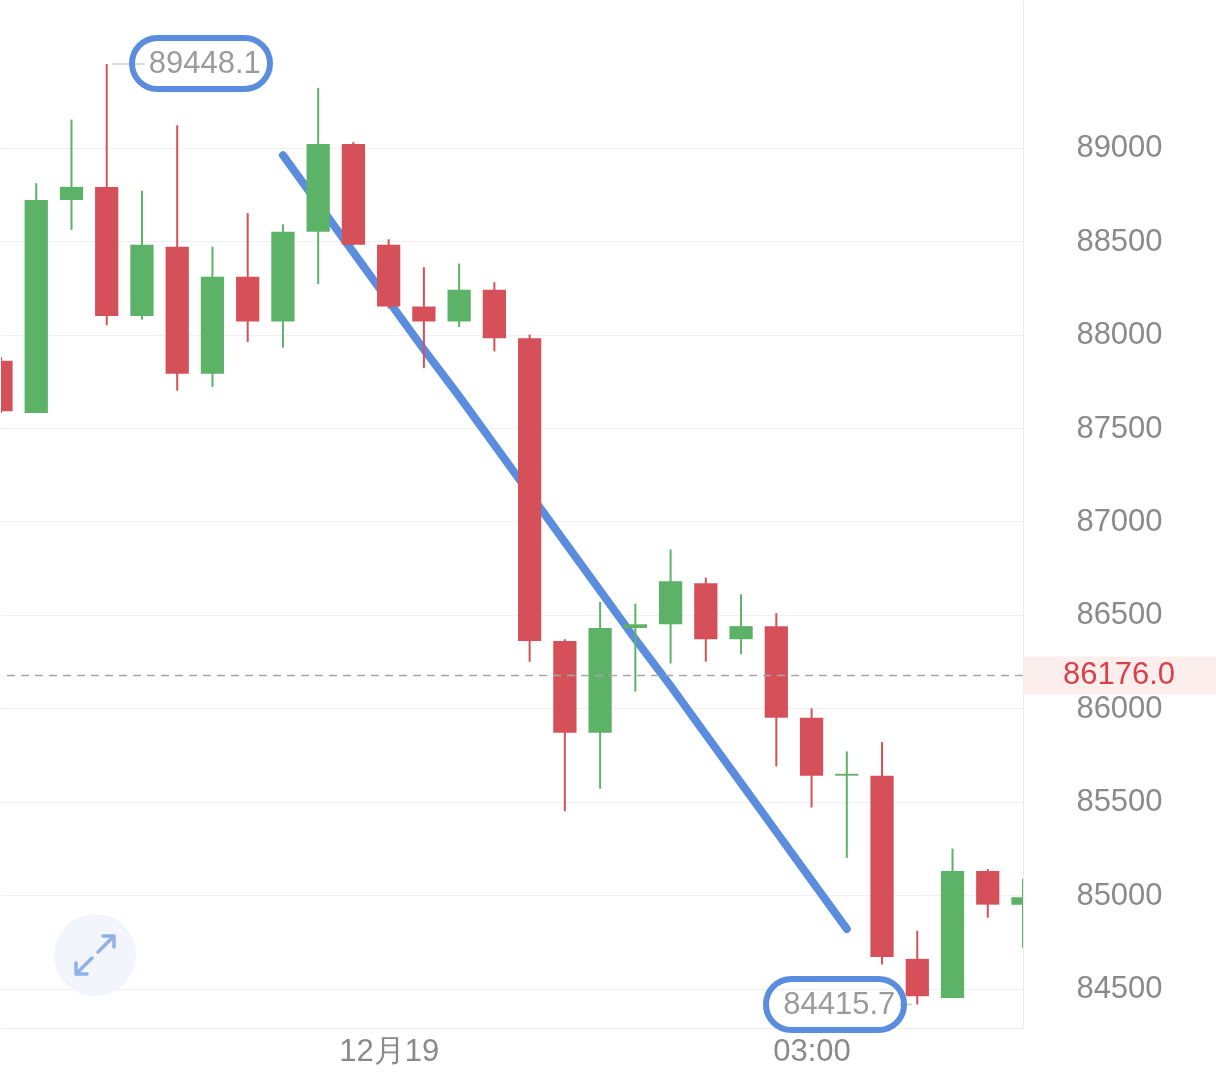  What do you see at coordinates (839, 1003) in the screenshot?
I see `annotation: 84415.7` at bounding box center [839, 1003].